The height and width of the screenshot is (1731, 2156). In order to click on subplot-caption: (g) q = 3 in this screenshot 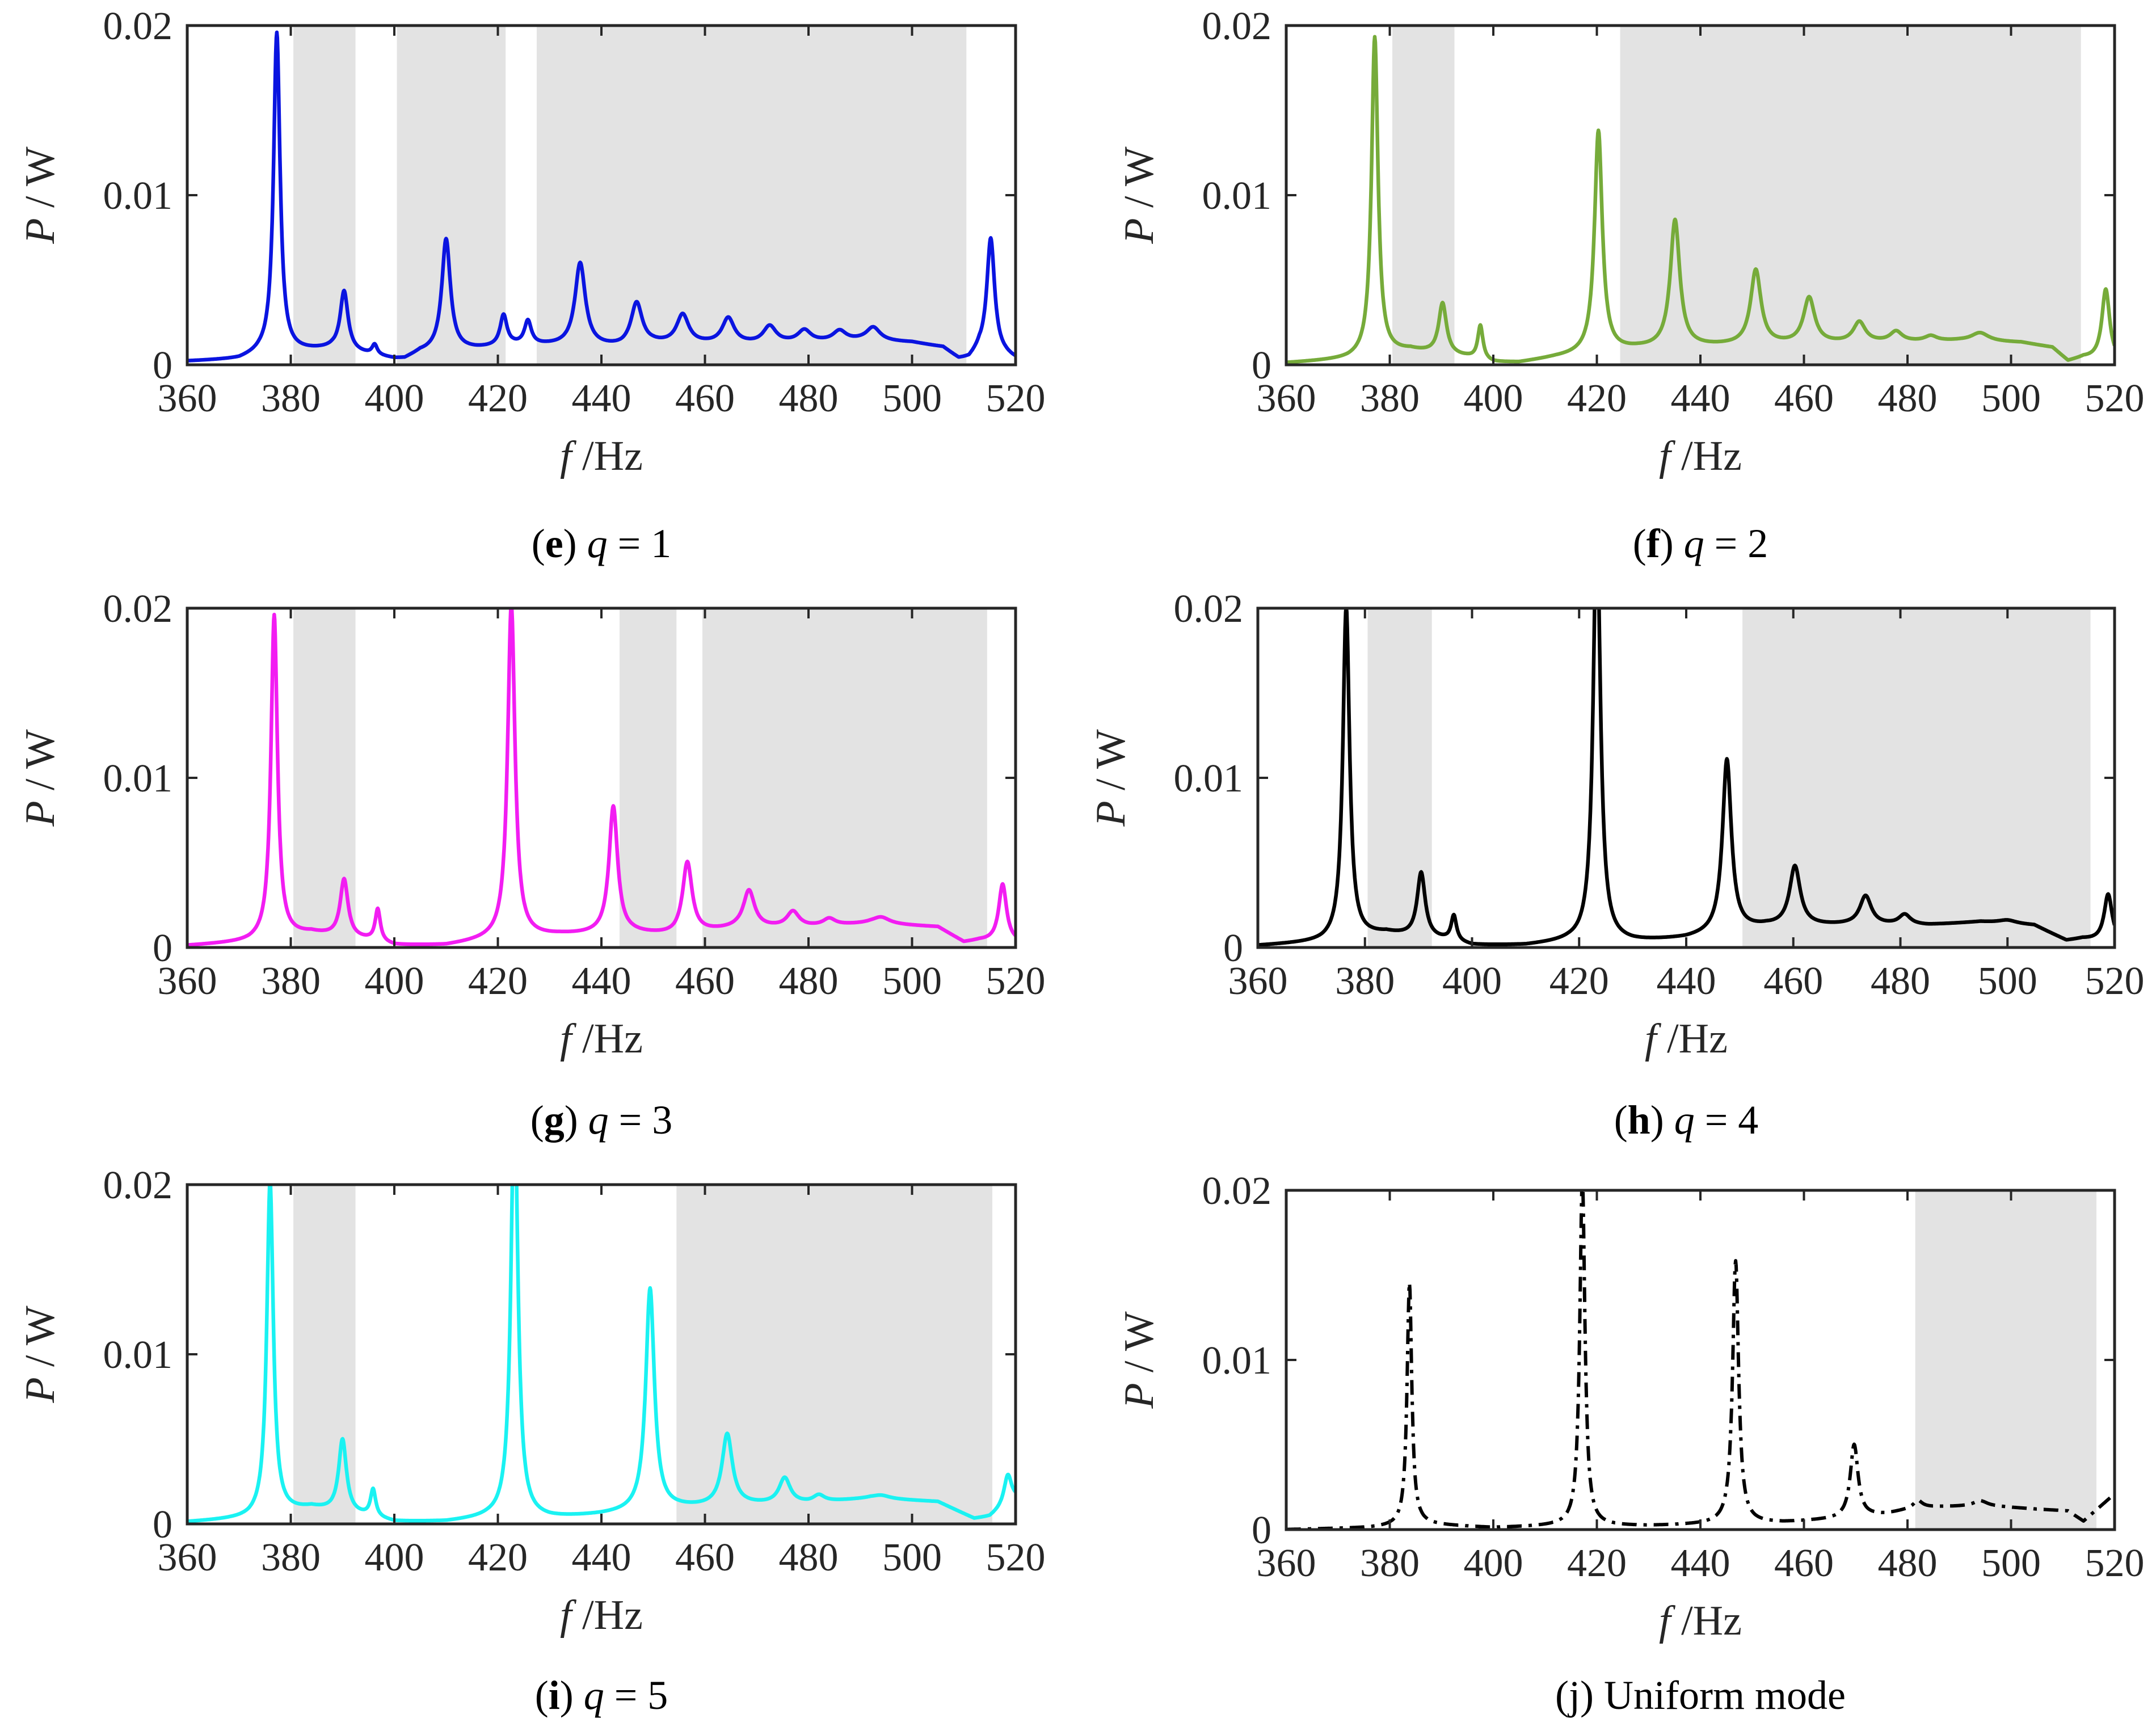, I will do `click(602, 1120)`.